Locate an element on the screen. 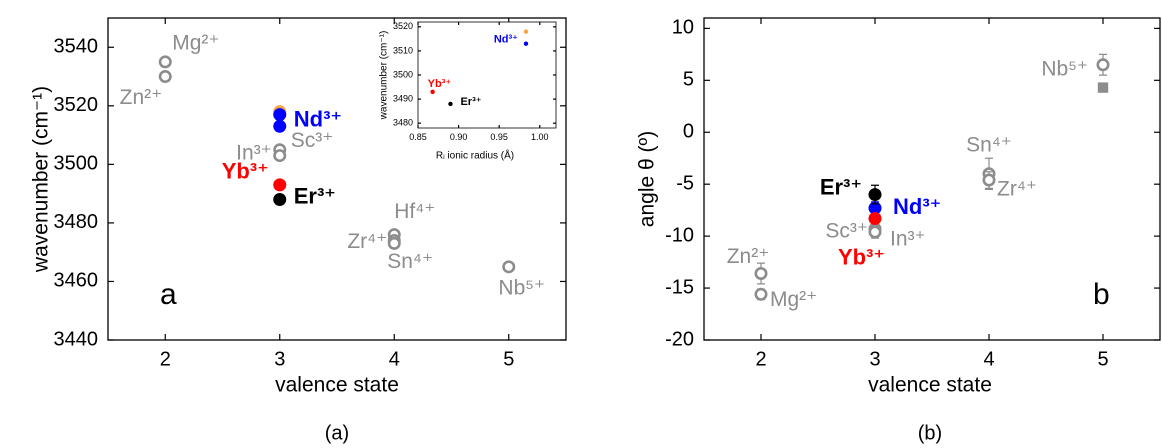 The image size is (1162, 448). x-axis-title: Rᵢ ionic radius (Å) is located at coordinates (475, 155).